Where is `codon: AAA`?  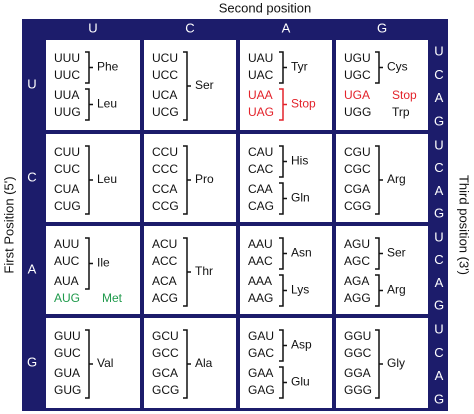
codon: AAA is located at coordinates (260, 281).